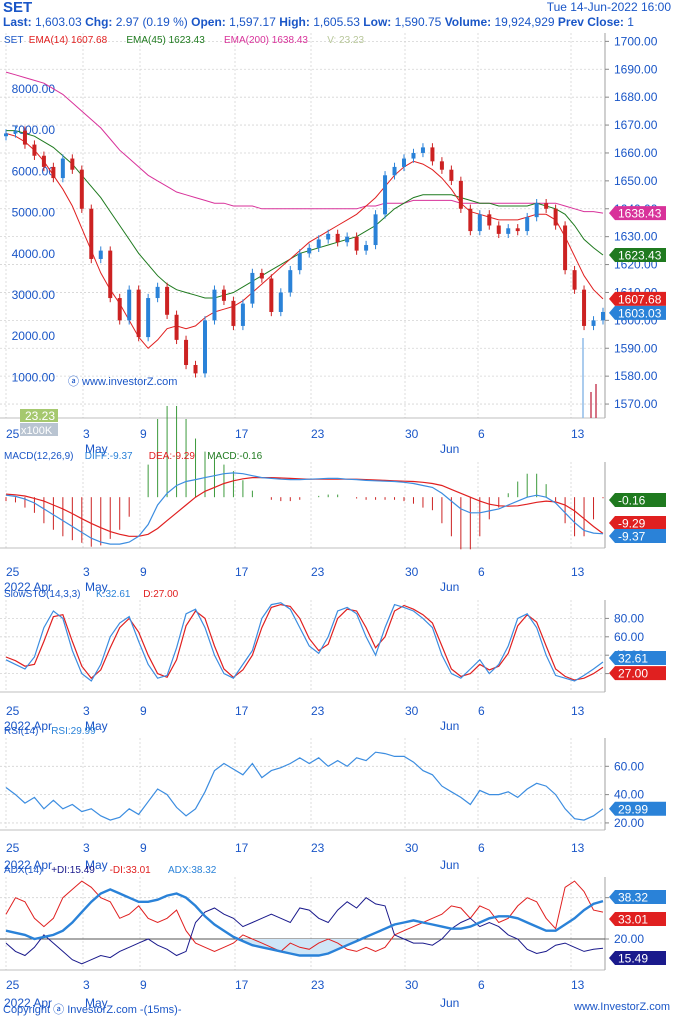 Image resolution: width=674 pixels, height=1017 pixels. I want to click on quote-open-value: 1,597.17, so click(252, 22).